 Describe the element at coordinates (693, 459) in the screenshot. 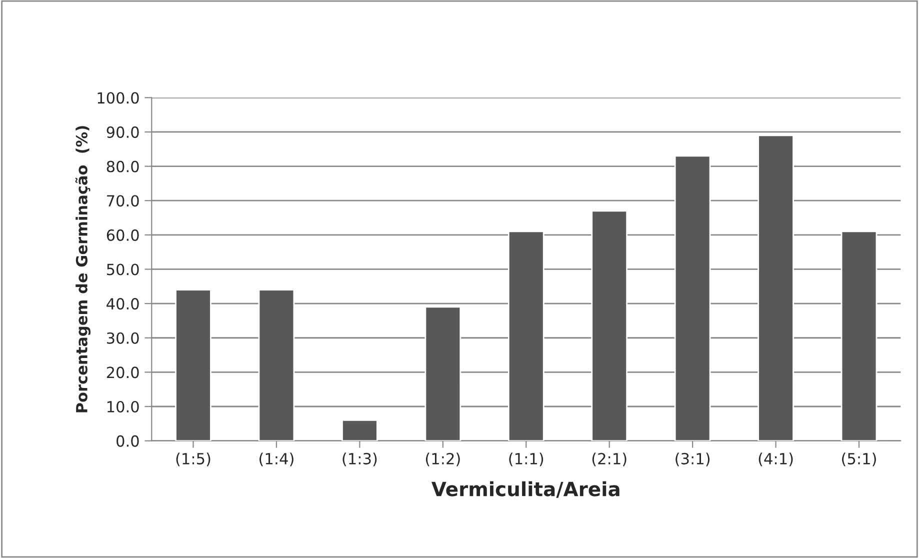

I see `x-tick-label: (3:1)` at that location.